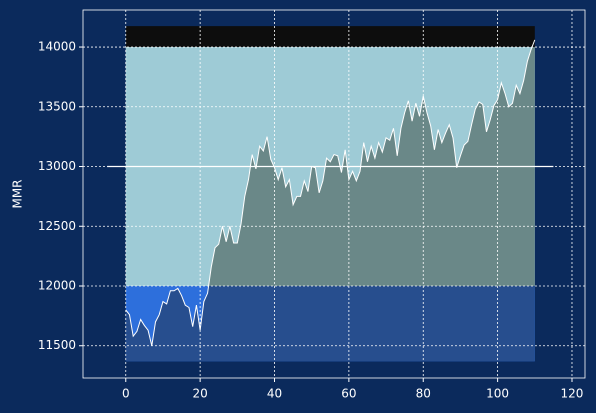 The width and height of the screenshot is (596, 413). What do you see at coordinates (330, 324) in the screenshot?
I see `area-below-line` at bounding box center [330, 324].